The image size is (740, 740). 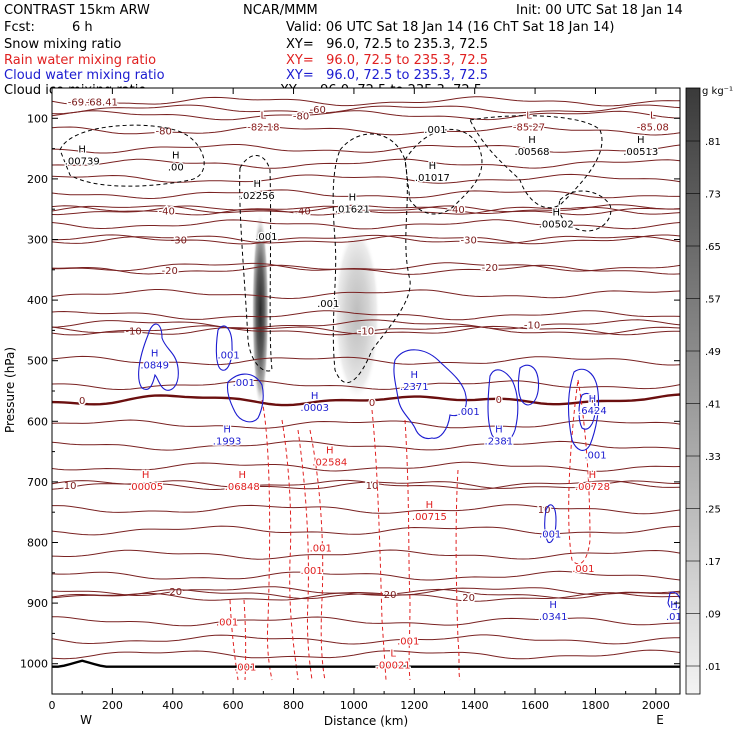 I want to click on init-time: Init: 00 UTC Sat 18 Jan 14, so click(x=599, y=10).